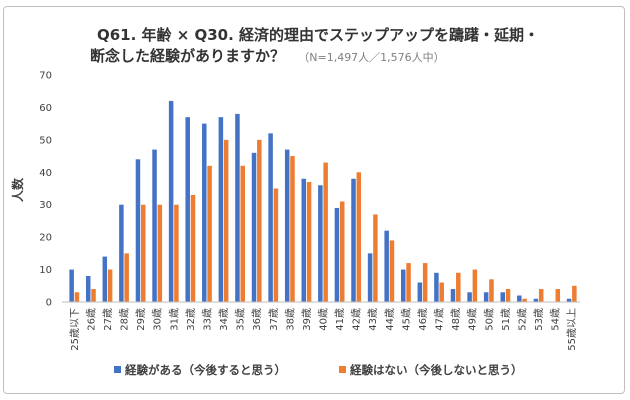  What do you see at coordinates (342, 369) in the screenshot?
I see `legend-swatch-not-experienced` at bounding box center [342, 369].